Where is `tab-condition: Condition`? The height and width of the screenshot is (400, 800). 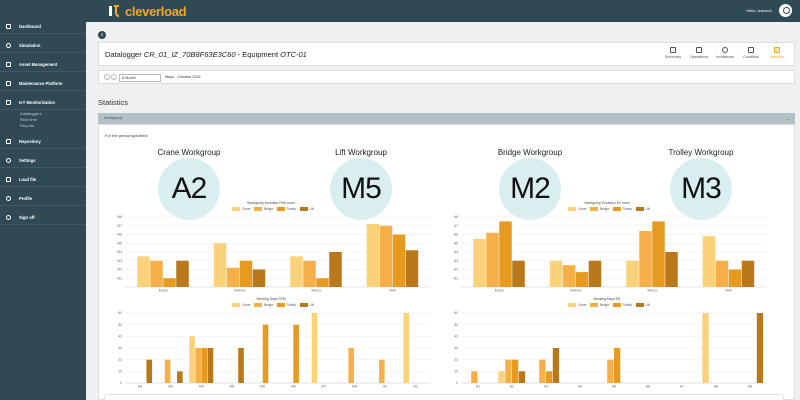
tab-condition: Condition is located at coordinates (751, 52).